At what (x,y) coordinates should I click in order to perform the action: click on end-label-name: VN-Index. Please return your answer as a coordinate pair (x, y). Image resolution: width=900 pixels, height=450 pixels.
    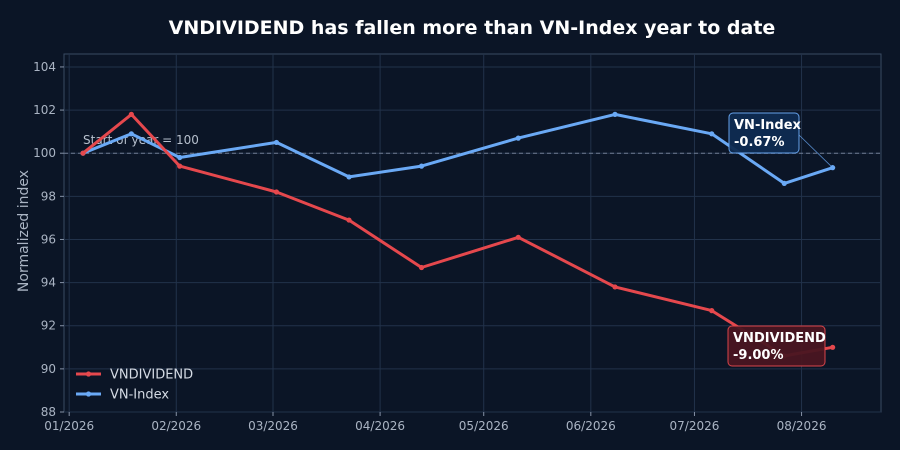
    Looking at the image, I should click on (768, 125).